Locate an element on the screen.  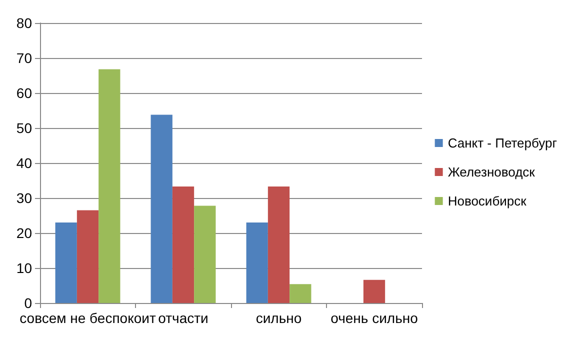
y-tick-label: 30 is located at coordinates (24, 198).